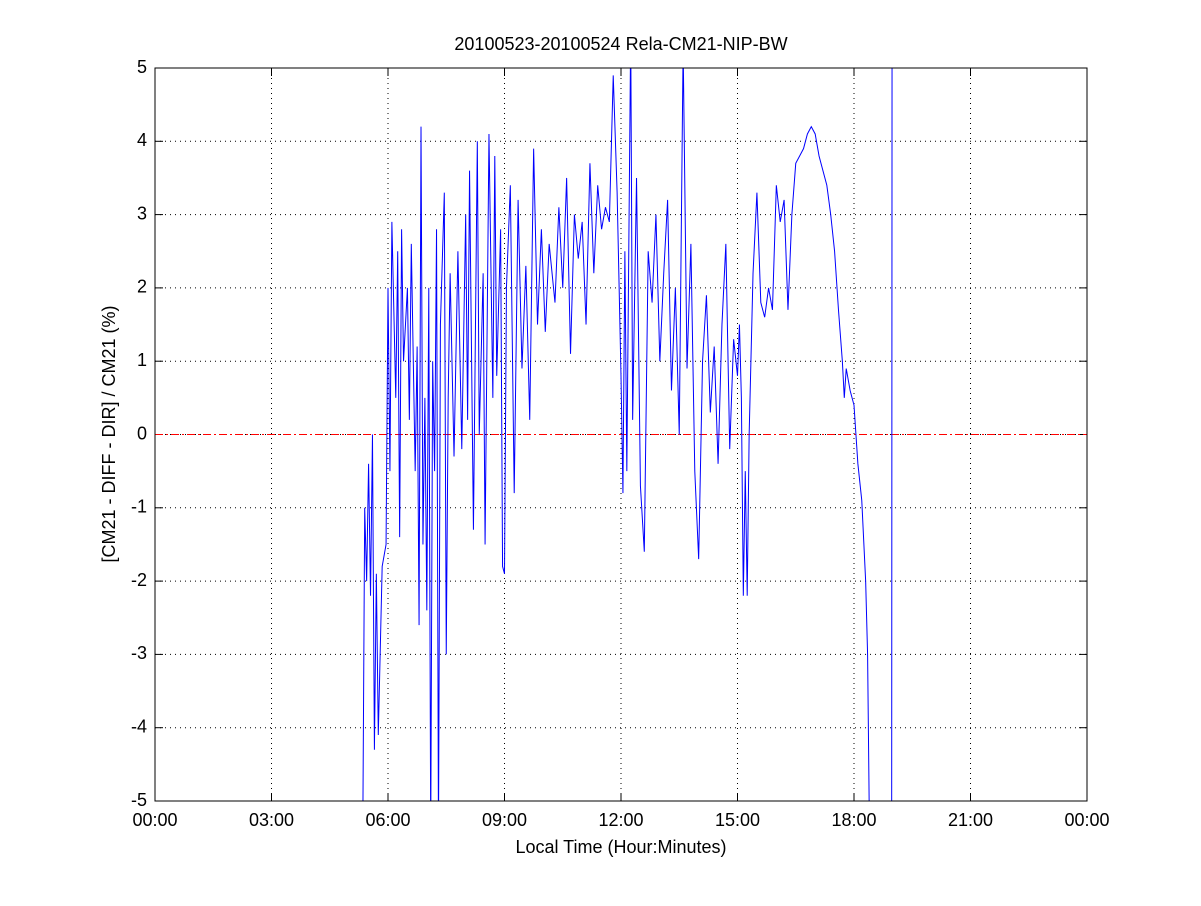  I want to click on y-axis-label: [CM21 - DIFF - DIR] / CM21 (%), so click(109, 433).